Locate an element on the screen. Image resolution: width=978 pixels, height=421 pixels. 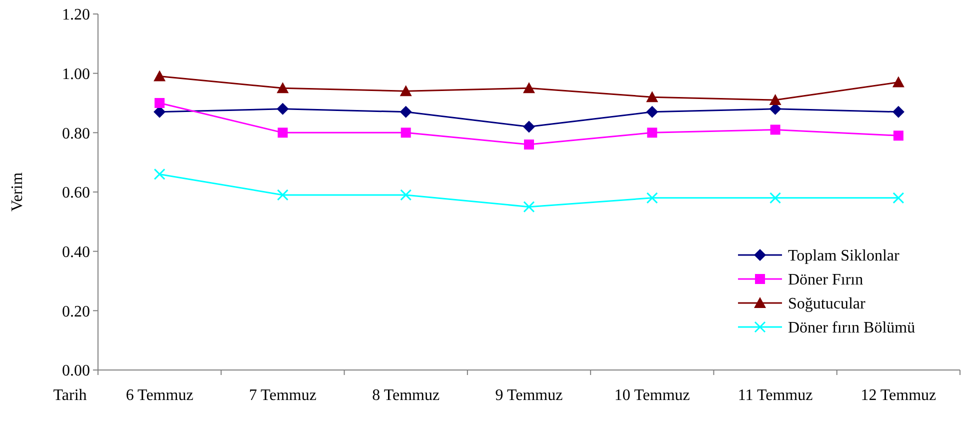
x-tick-label: 6 Temmuz is located at coordinates (160, 395).